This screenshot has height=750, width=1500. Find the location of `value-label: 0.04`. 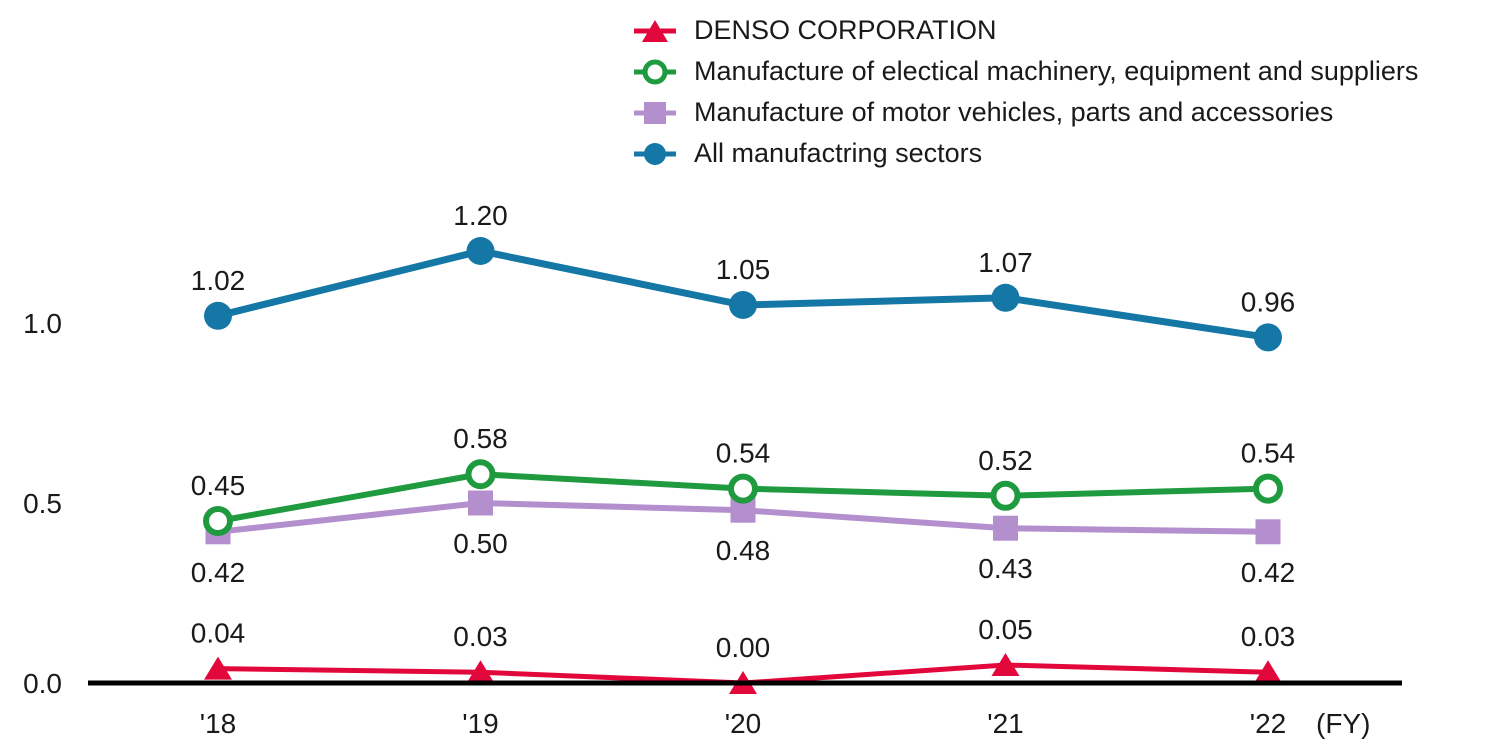

value-label: 0.04 is located at coordinates (218, 633).